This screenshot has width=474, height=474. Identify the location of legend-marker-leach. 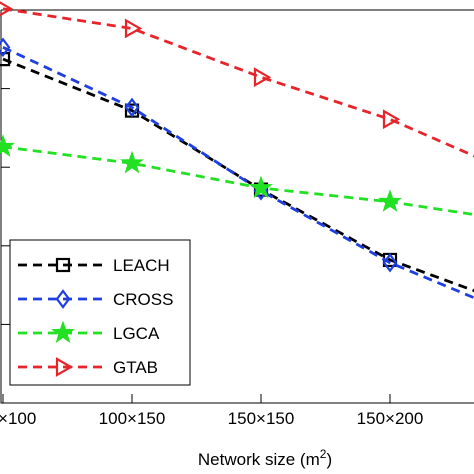
(63, 265).